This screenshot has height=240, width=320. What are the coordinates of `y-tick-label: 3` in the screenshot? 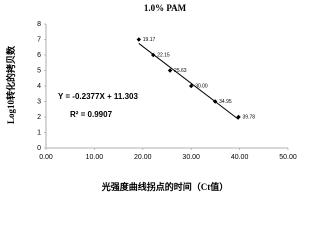 It's located at (39, 101).